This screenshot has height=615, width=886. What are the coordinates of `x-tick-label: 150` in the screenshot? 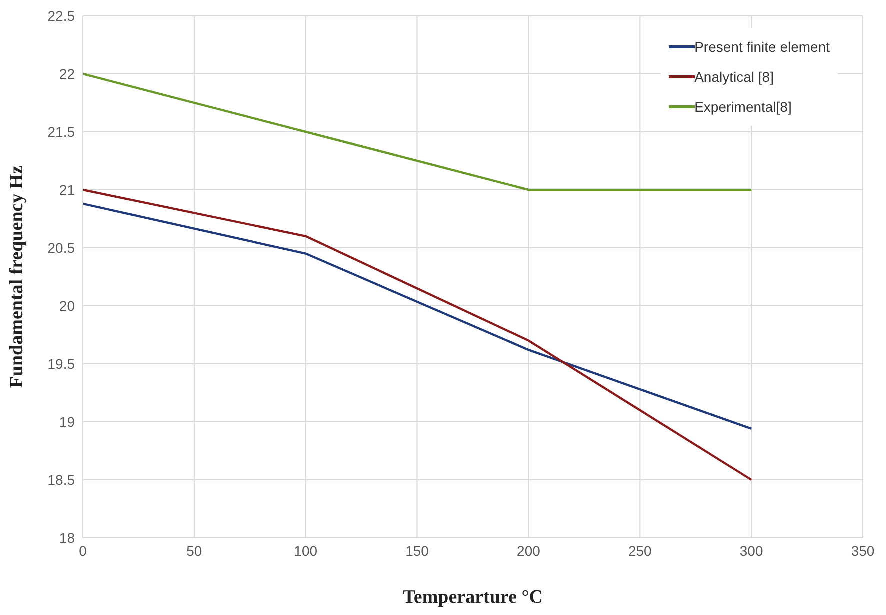 It's located at (418, 550).